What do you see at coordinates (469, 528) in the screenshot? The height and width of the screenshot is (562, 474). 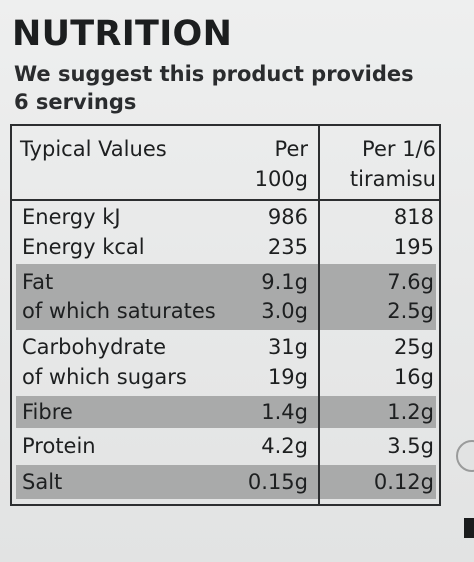 I see `packaging-corner-mark` at bounding box center [469, 528].